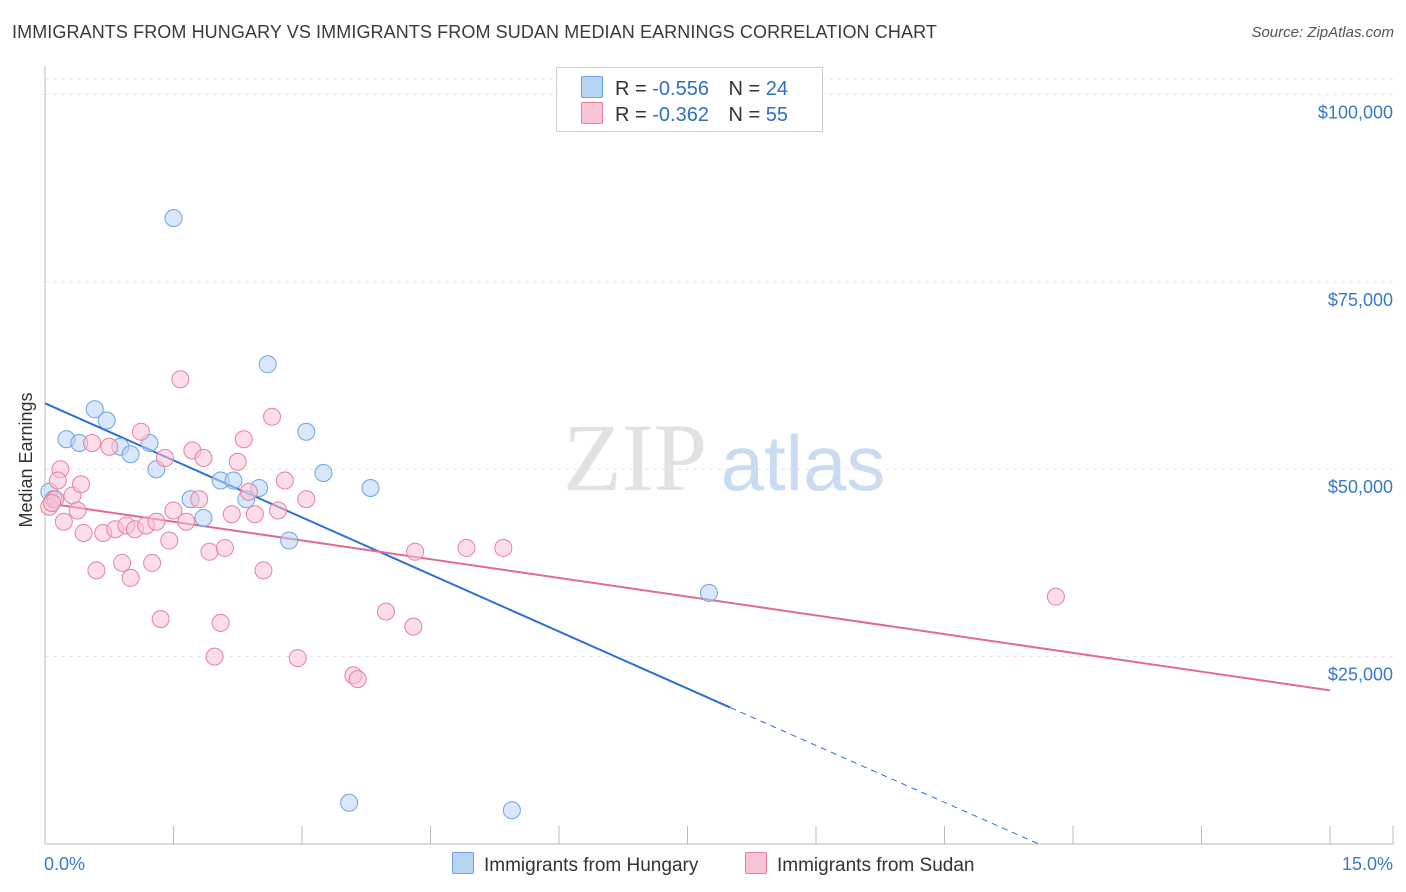 Image resolution: width=1406 pixels, height=892 pixels. What do you see at coordinates (777, 115) in the screenshot?
I see `sudan-n-value: 55` at bounding box center [777, 115].